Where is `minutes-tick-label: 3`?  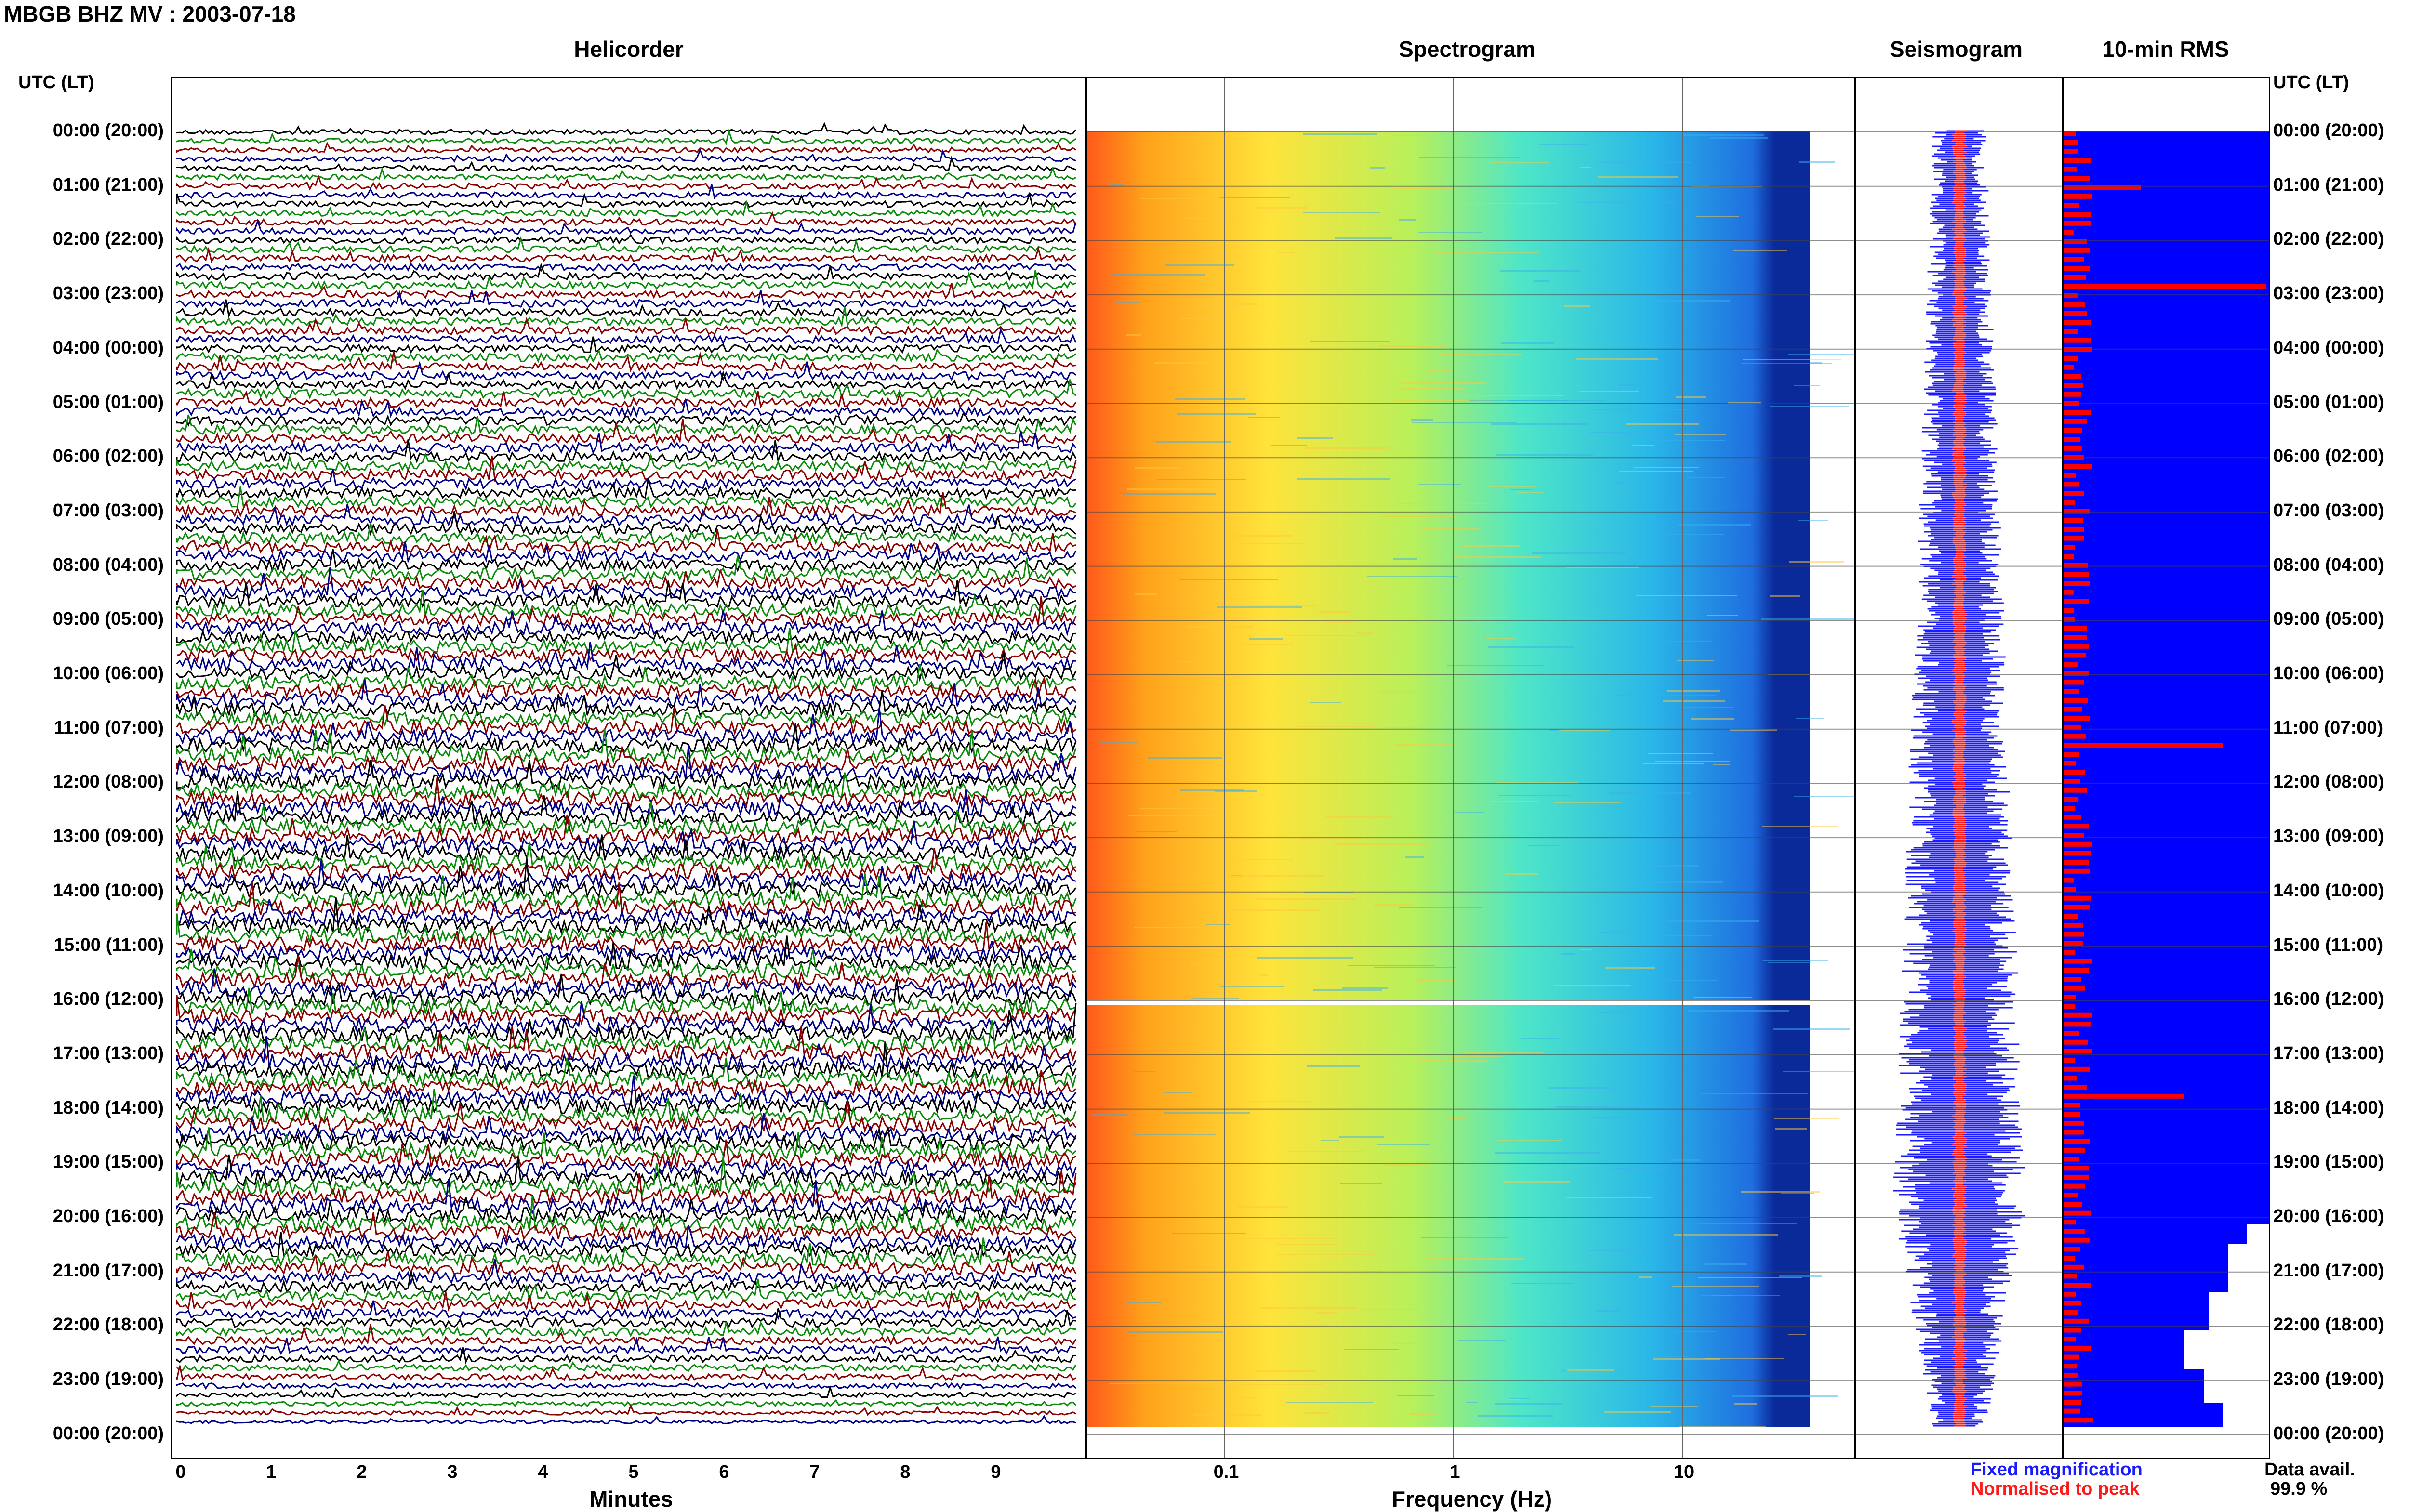
minutes-tick-label: 3 is located at coordinates (452, 1472).